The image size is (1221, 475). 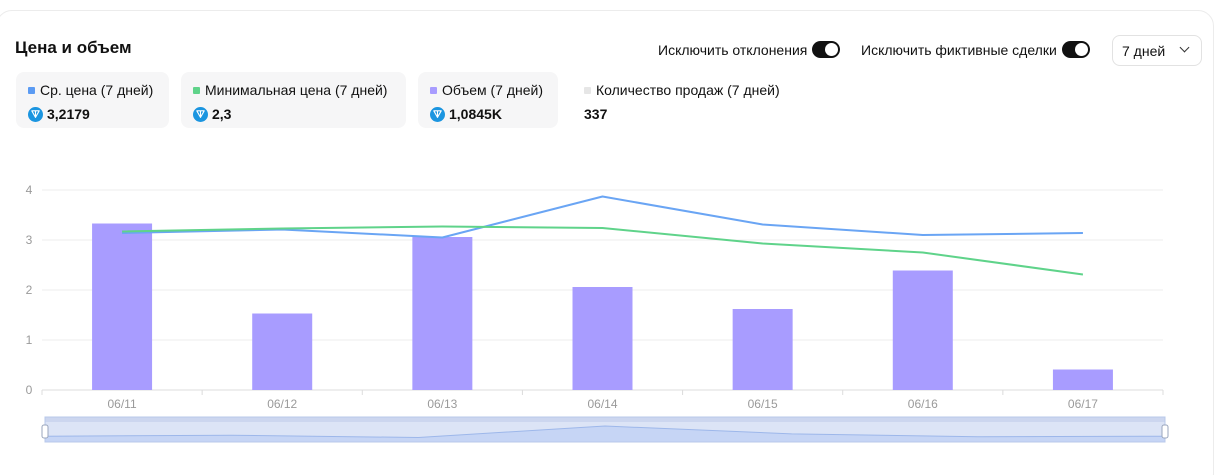 What do you see at coordinates (222, 114) in the screenshot?
I see `stat-value: 2,3` at bounding box center [222, 114].